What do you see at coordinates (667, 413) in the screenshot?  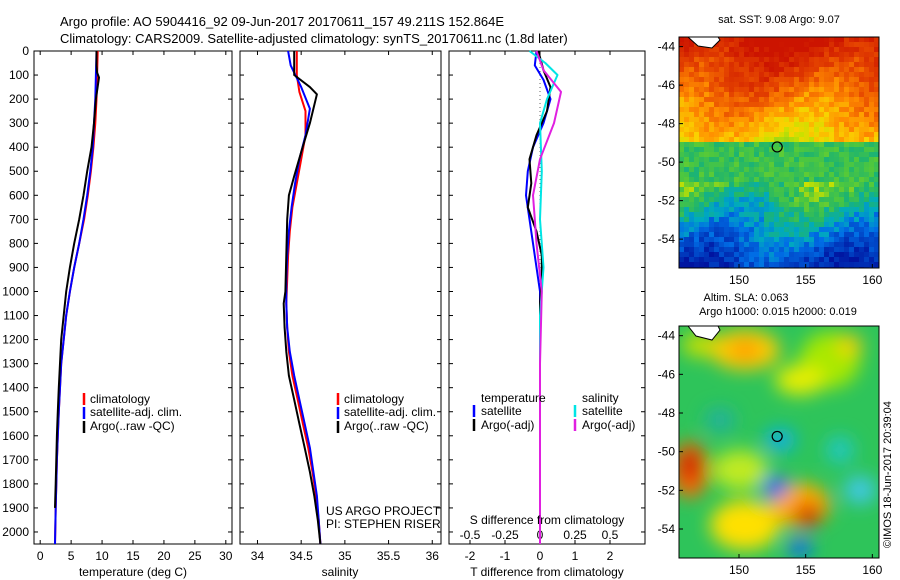 I see `lat-tick-label: -48` at bounding box center [667, 413].